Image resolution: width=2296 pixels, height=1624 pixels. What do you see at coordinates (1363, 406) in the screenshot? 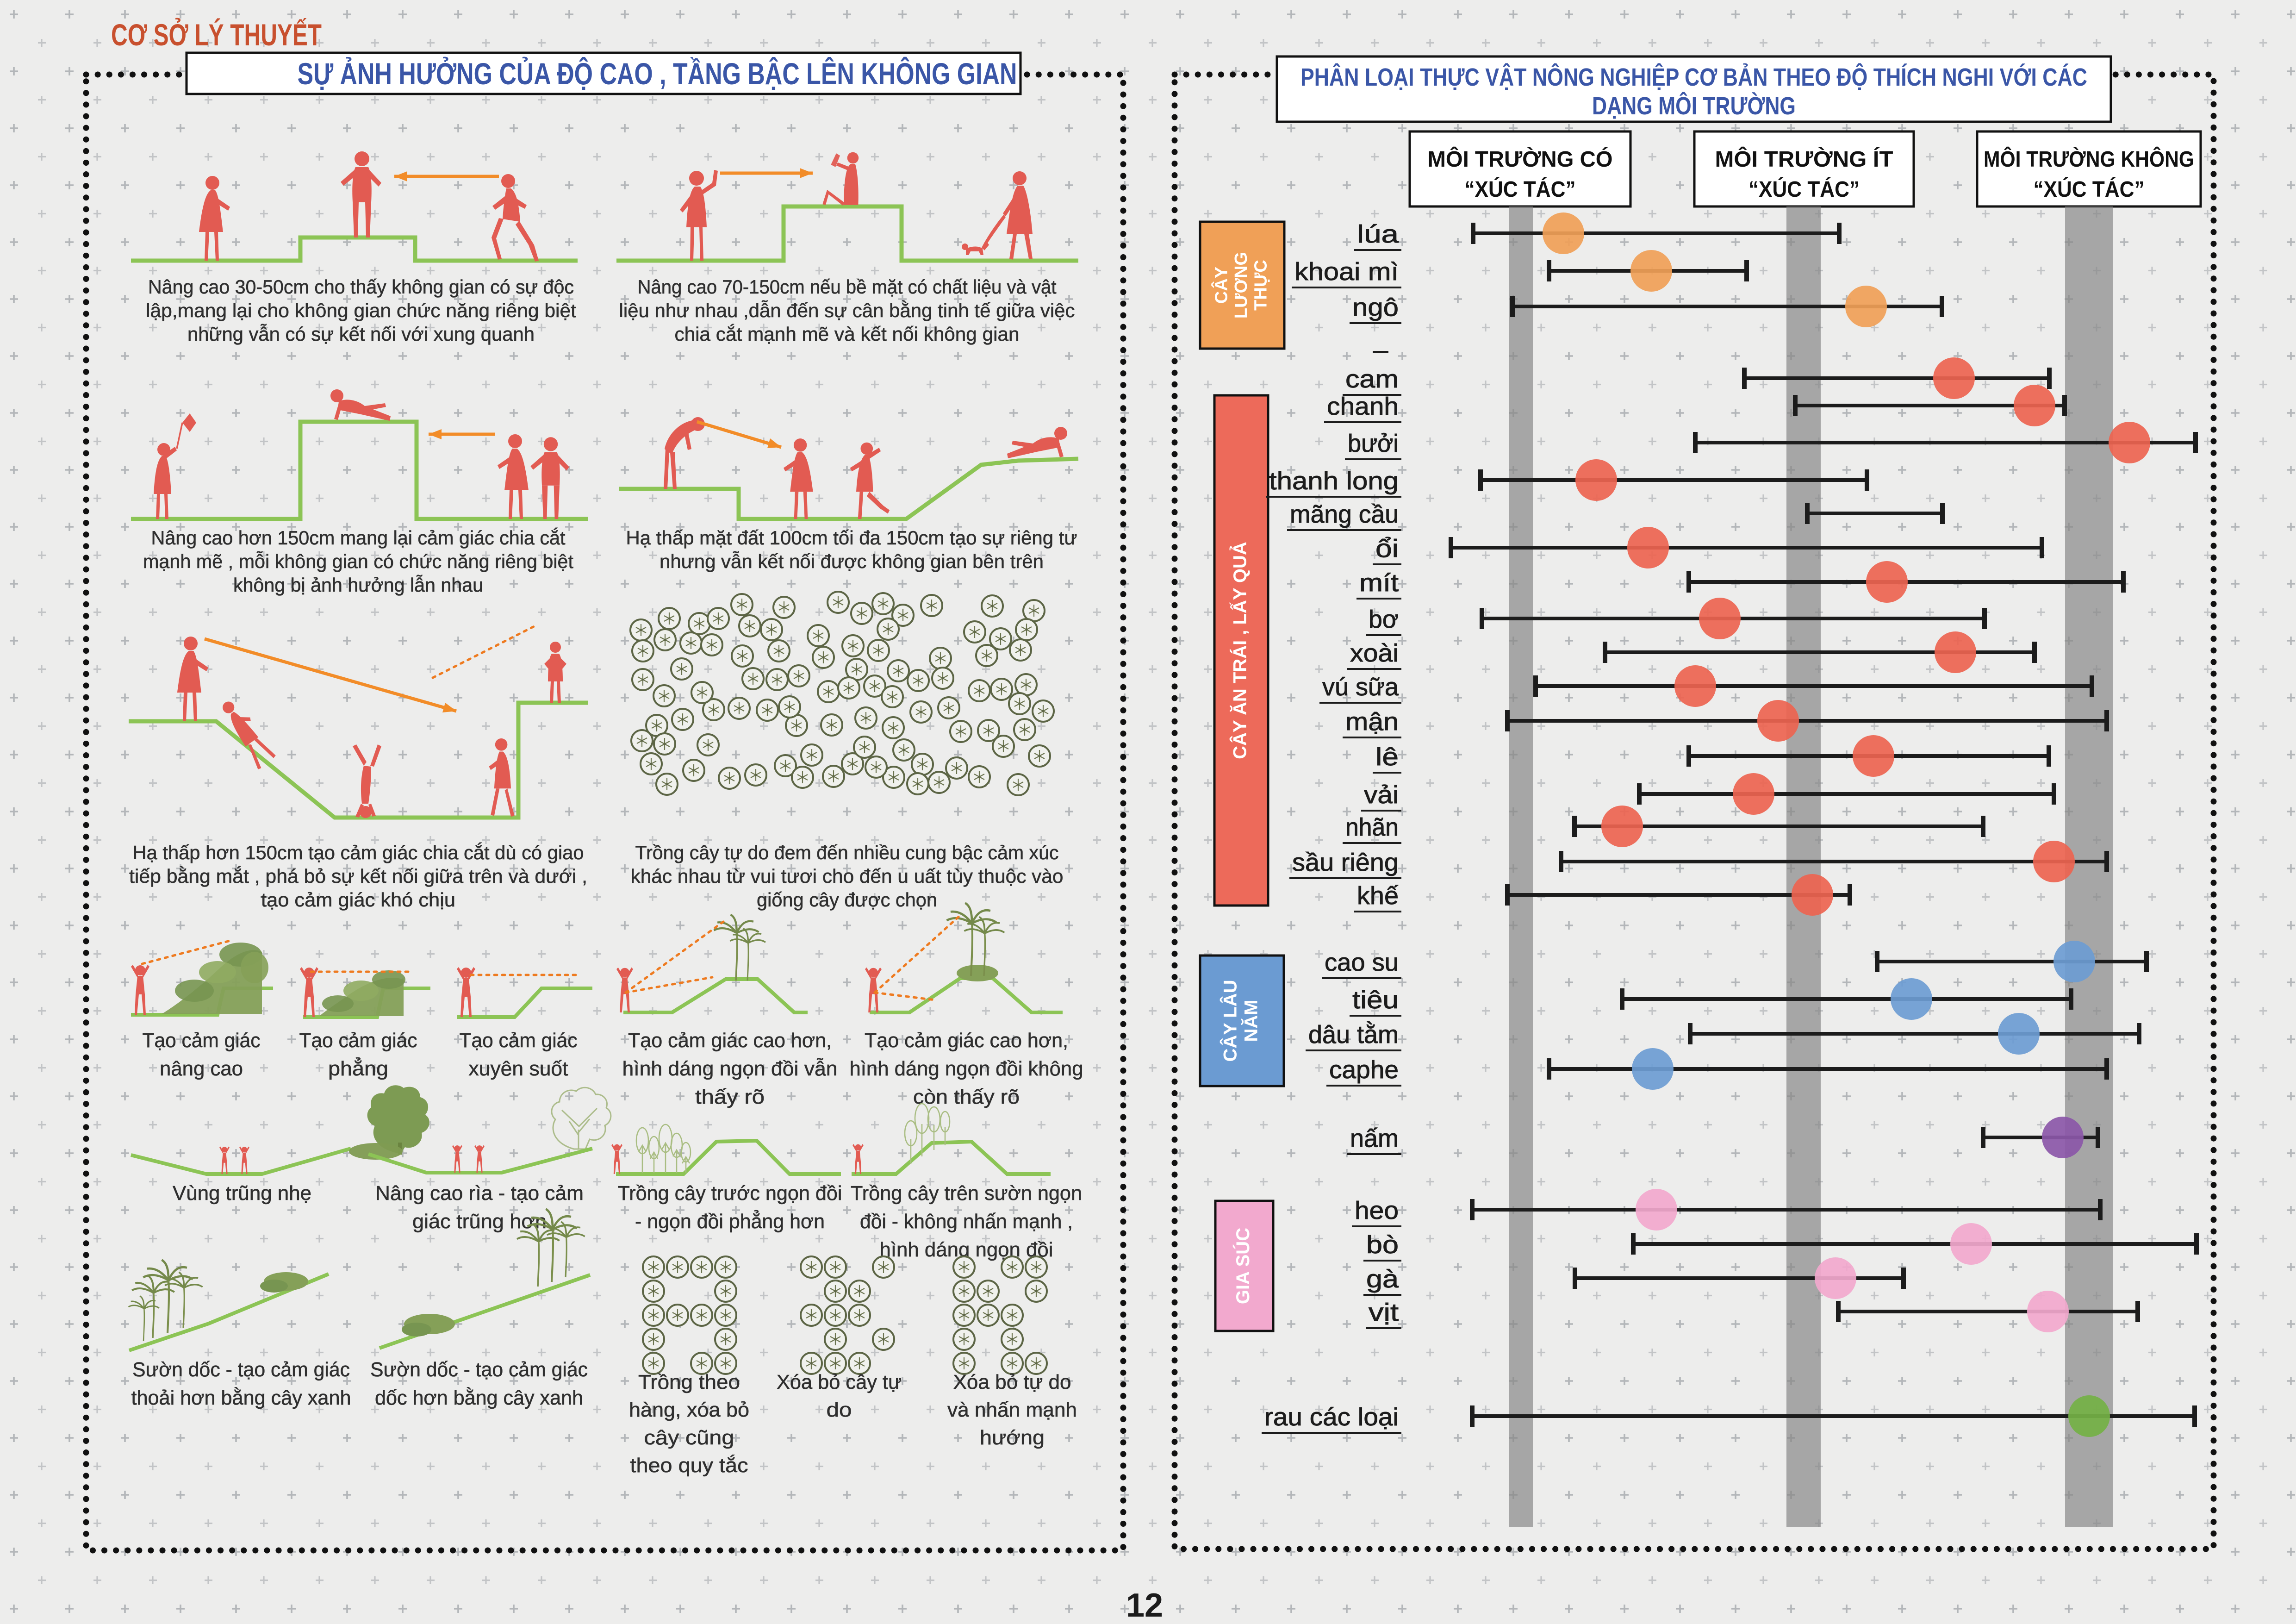
I see `svg-text: chanh` at bounding box center [1363, 406].